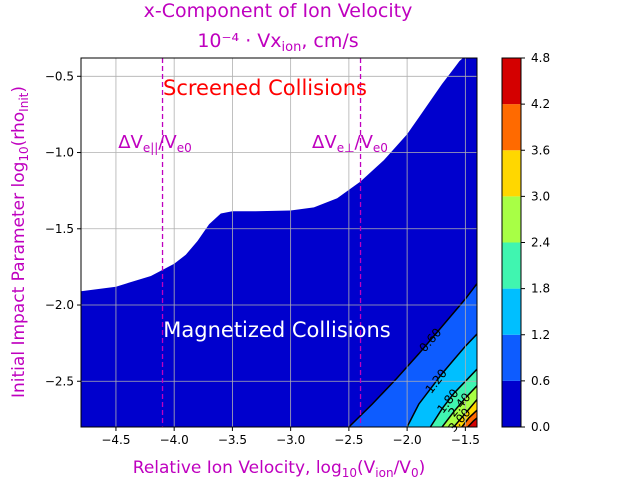 This screenshot has width=640, height=480. I want to click on screened-collisions-label: Screened Collisions, so click(265, 88).